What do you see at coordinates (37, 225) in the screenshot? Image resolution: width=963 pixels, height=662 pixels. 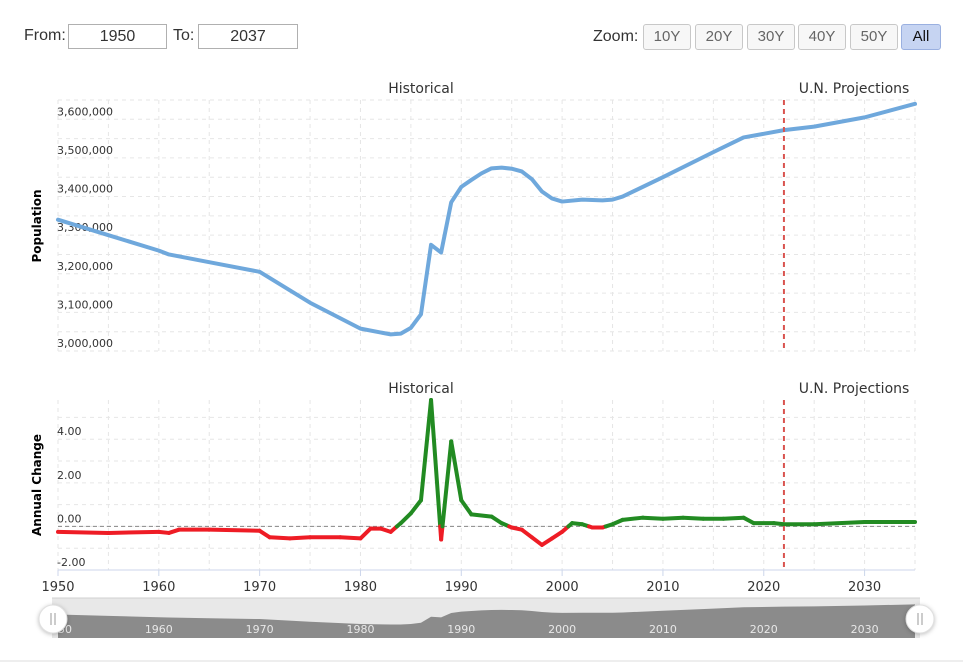 I see `population-axis-title: Population` at bounding box center [37, 225].